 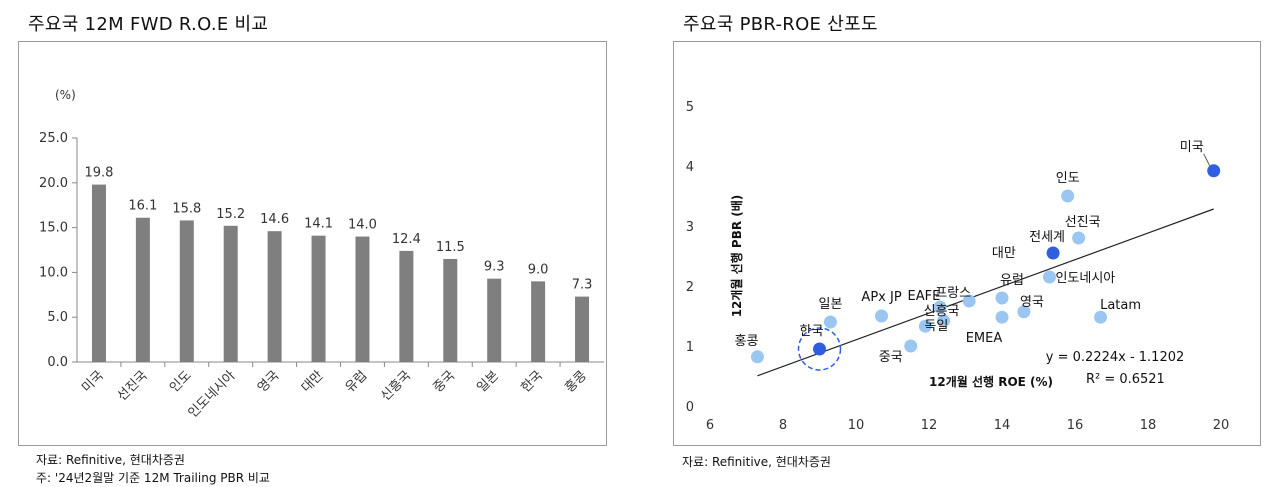 I want to click on point-label: EAFE, so click(x=924, y=296).